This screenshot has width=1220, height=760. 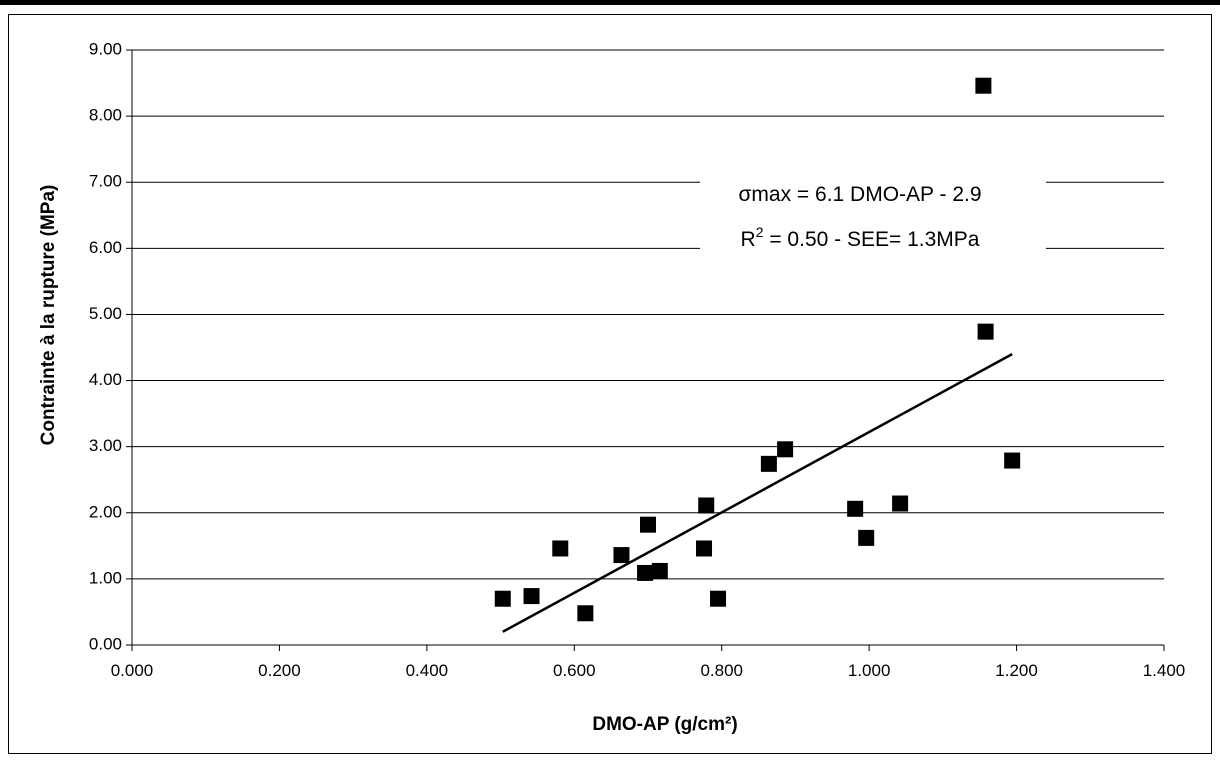 I want to click on x-tick-label: 0.600, so click(x=574, y=670).